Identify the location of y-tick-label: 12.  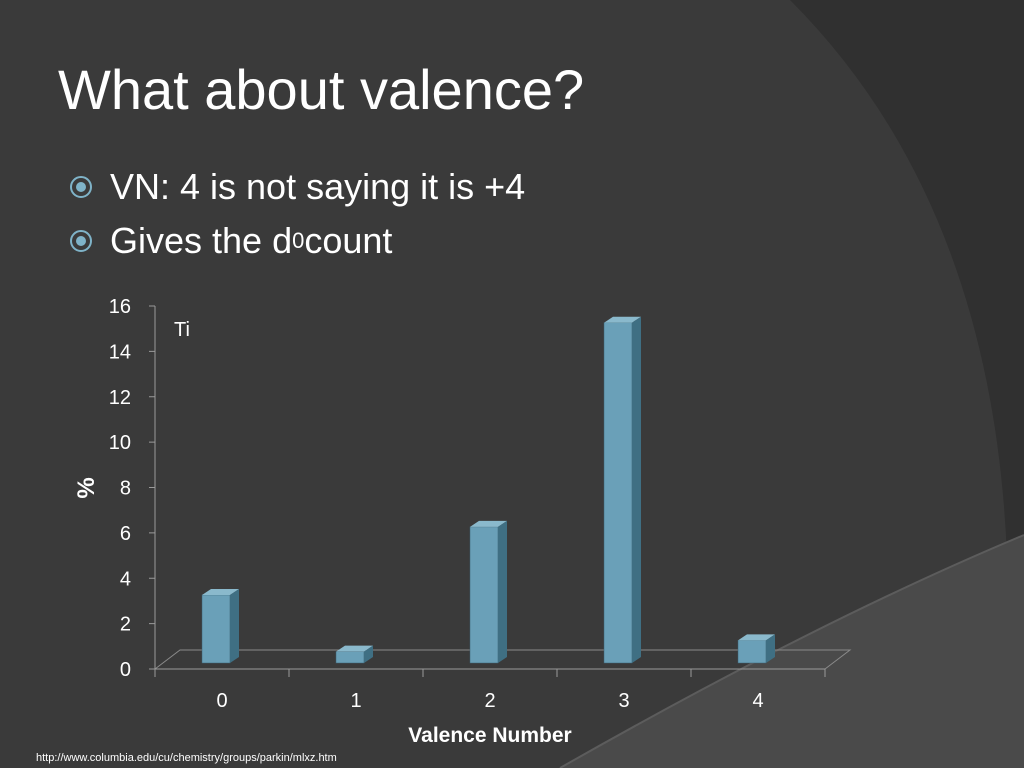
(120, 398).